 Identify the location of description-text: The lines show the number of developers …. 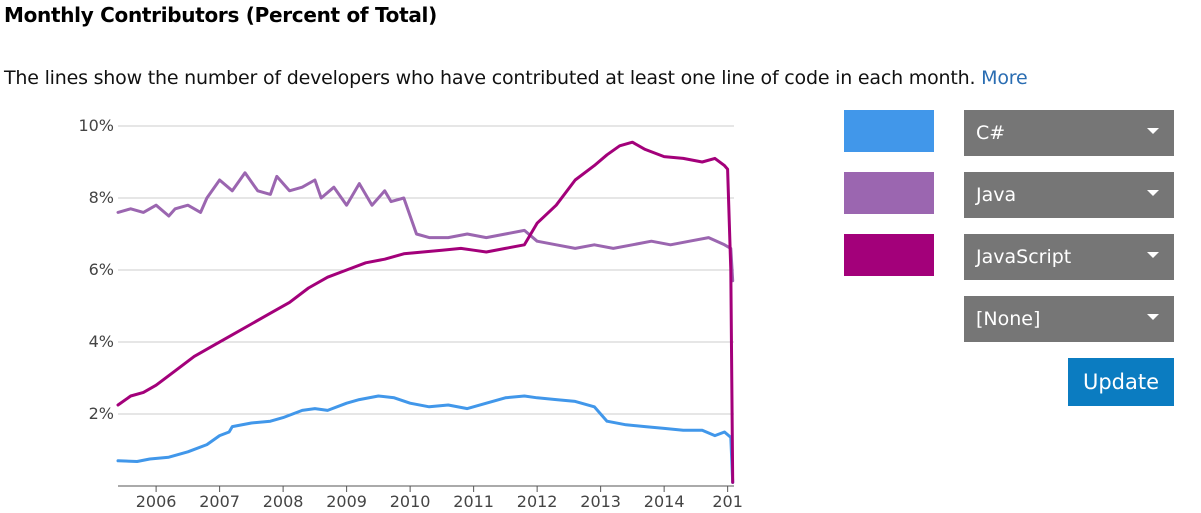
(490, 78).